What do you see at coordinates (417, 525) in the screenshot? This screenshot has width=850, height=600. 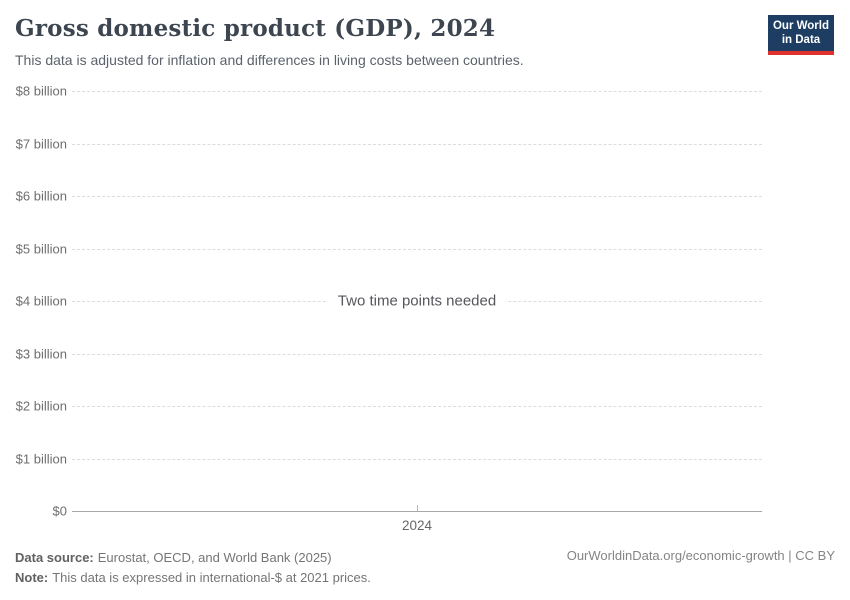 I see `x-axis-tick-label: 2024` at bounding box center [417, 525].